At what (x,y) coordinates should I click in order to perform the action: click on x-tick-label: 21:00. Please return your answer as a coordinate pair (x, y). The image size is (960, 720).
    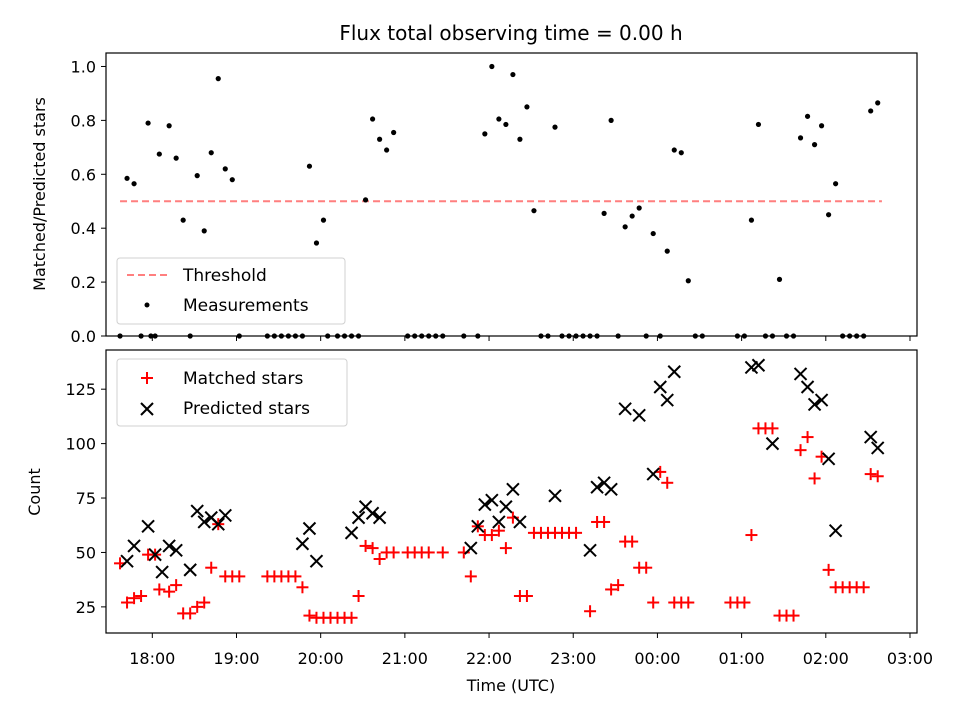
    Looking at the image, I should click on (405, 658).